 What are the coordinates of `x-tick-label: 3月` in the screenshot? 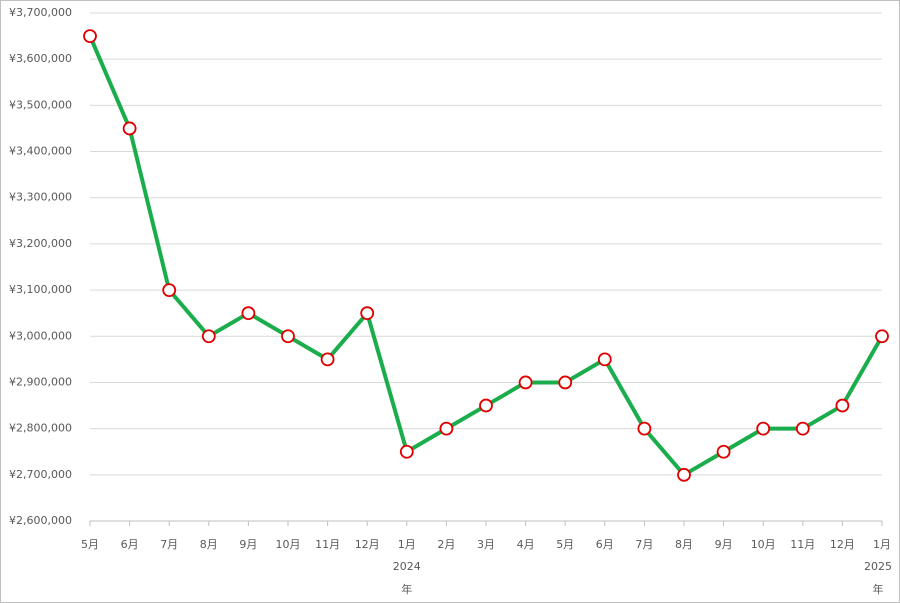 It's located at (486, 544).